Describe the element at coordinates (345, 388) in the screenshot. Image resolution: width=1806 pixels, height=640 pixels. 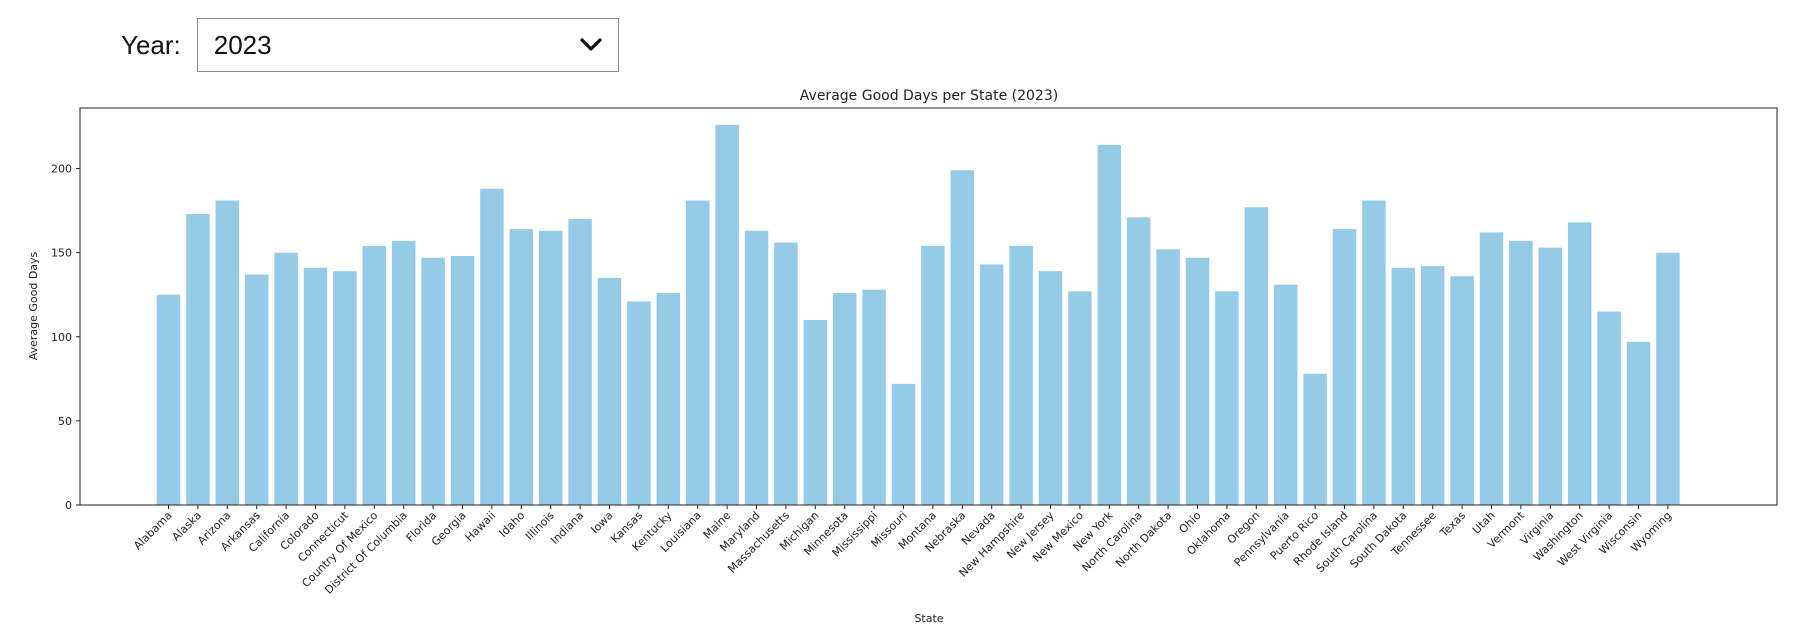
I see `bar-connecticut` at that location.